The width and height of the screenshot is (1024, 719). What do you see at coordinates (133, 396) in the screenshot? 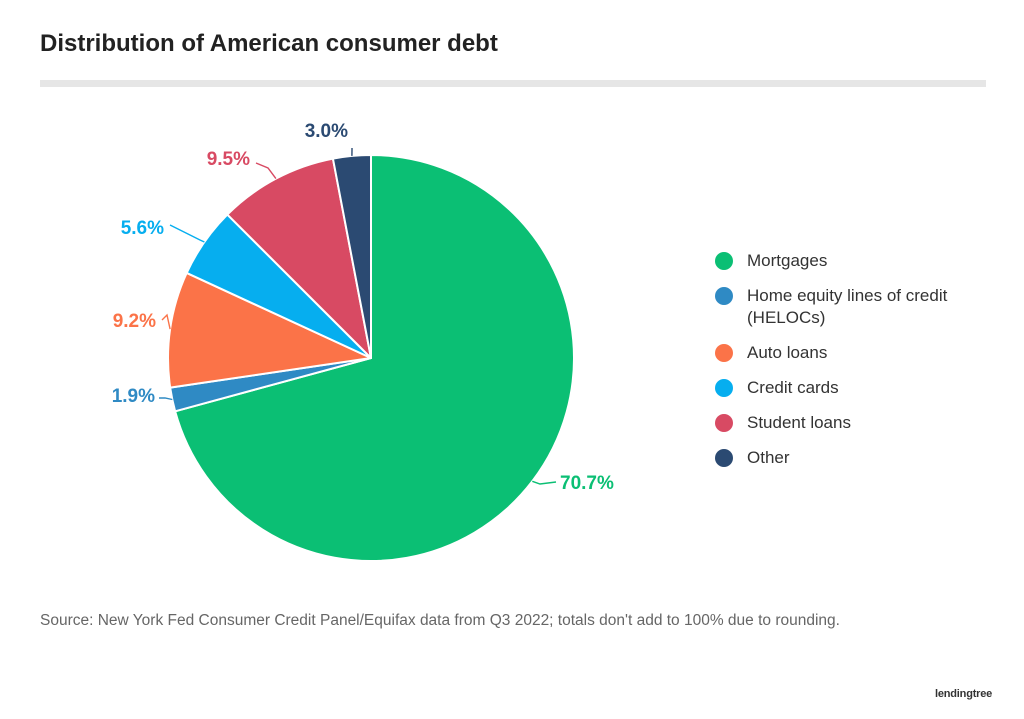
I see `data-label: 1.9%` at bounding box center [133, 396].